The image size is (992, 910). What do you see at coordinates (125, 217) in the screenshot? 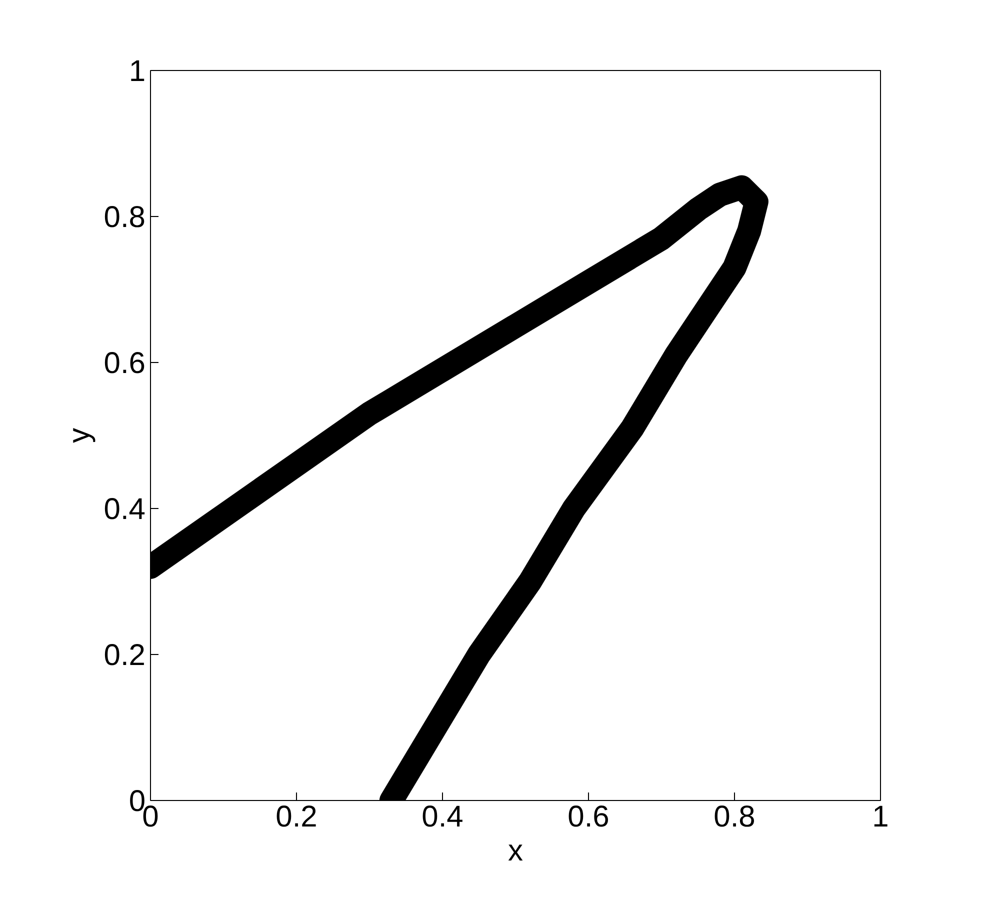
I see `y-tick-label: 0.8` at bounding box center [125, 217].